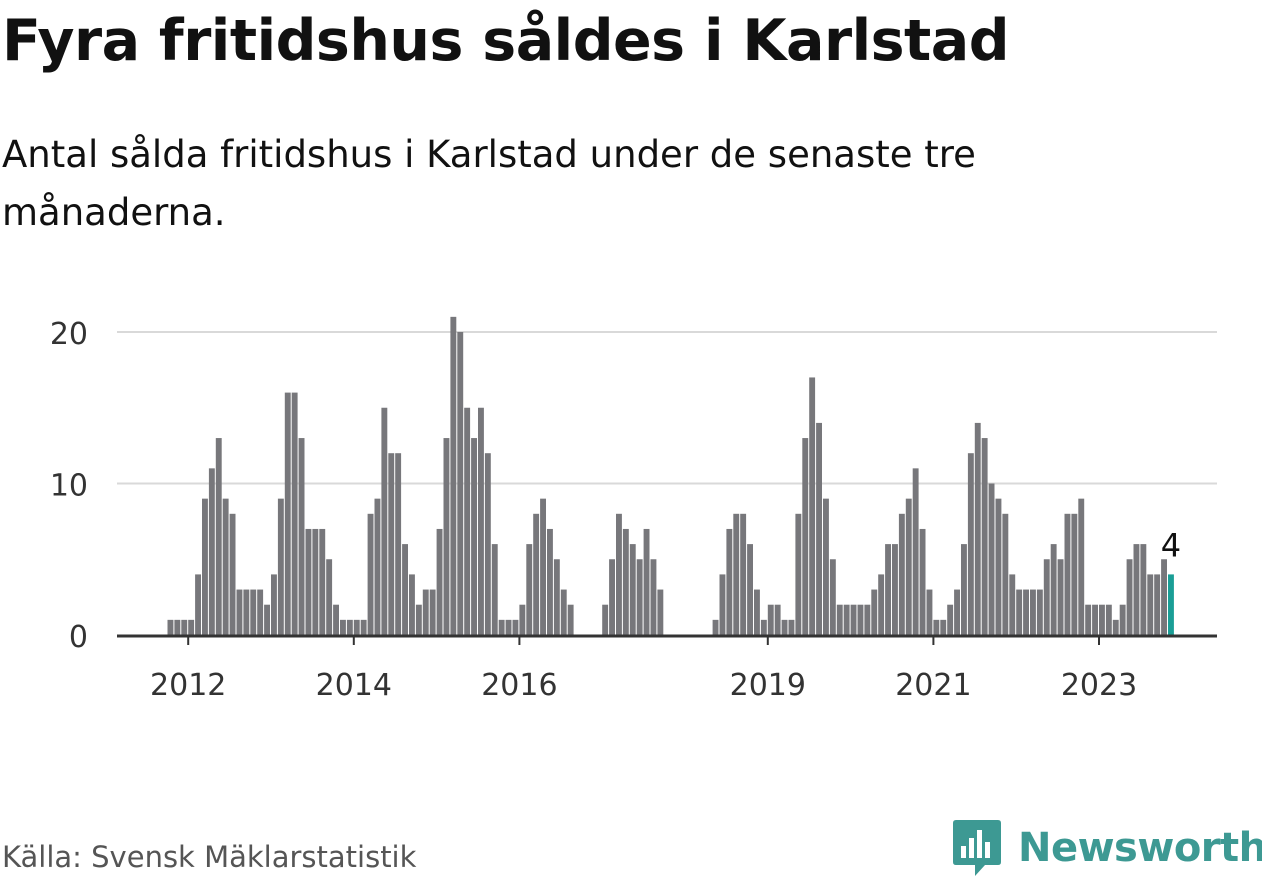  What do you see at coordinates (667, 668) in the screenshot?
I see `x-axis: 2012 2014 2016 2019 2021 2023` at bounding box center [667, 668].